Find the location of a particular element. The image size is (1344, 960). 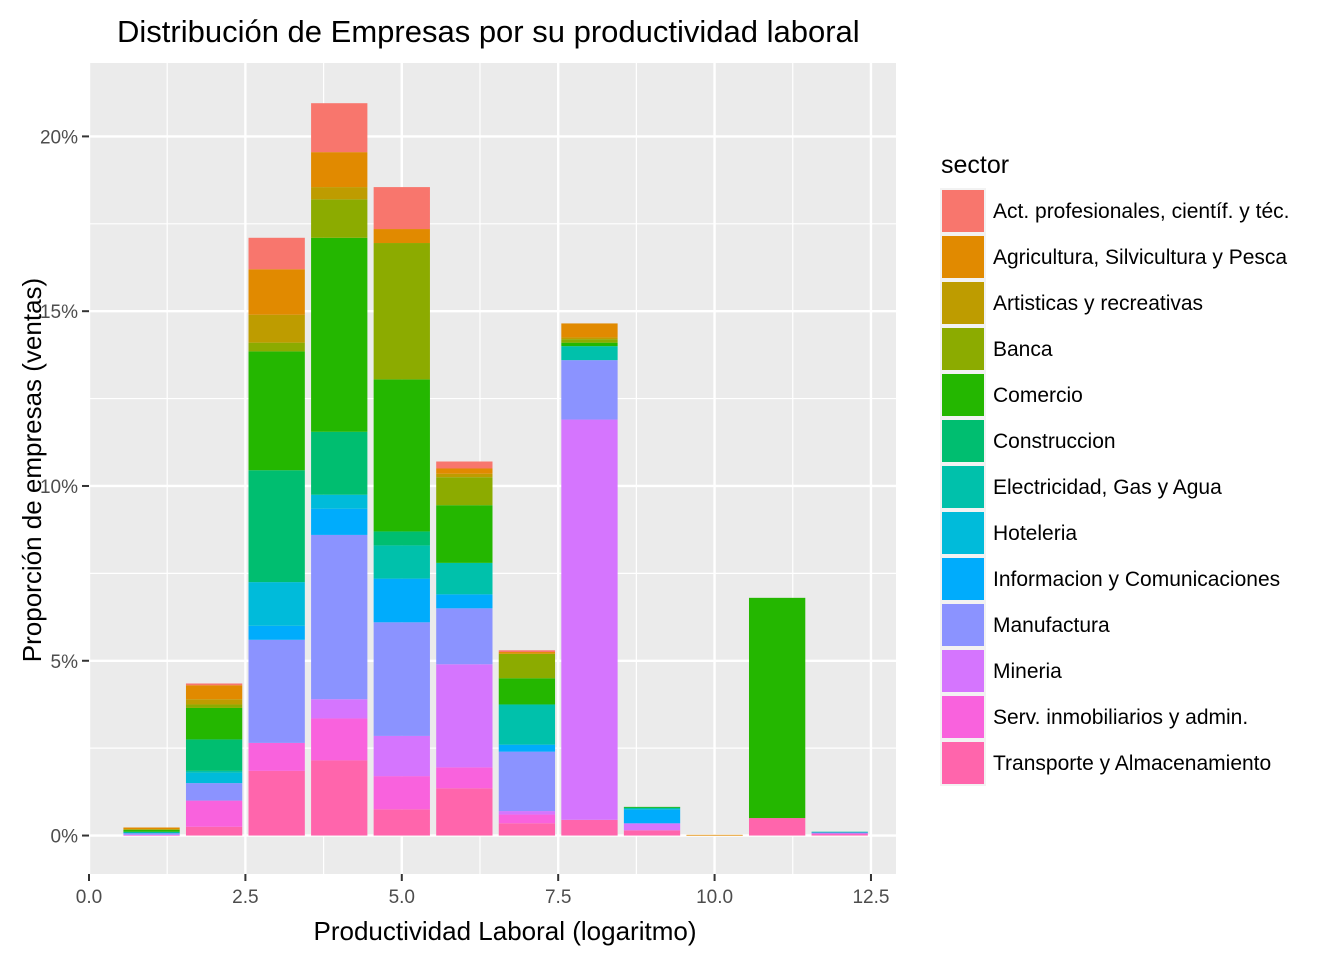

x-tick-label: 10.0 is located at coordinates (714, 897).